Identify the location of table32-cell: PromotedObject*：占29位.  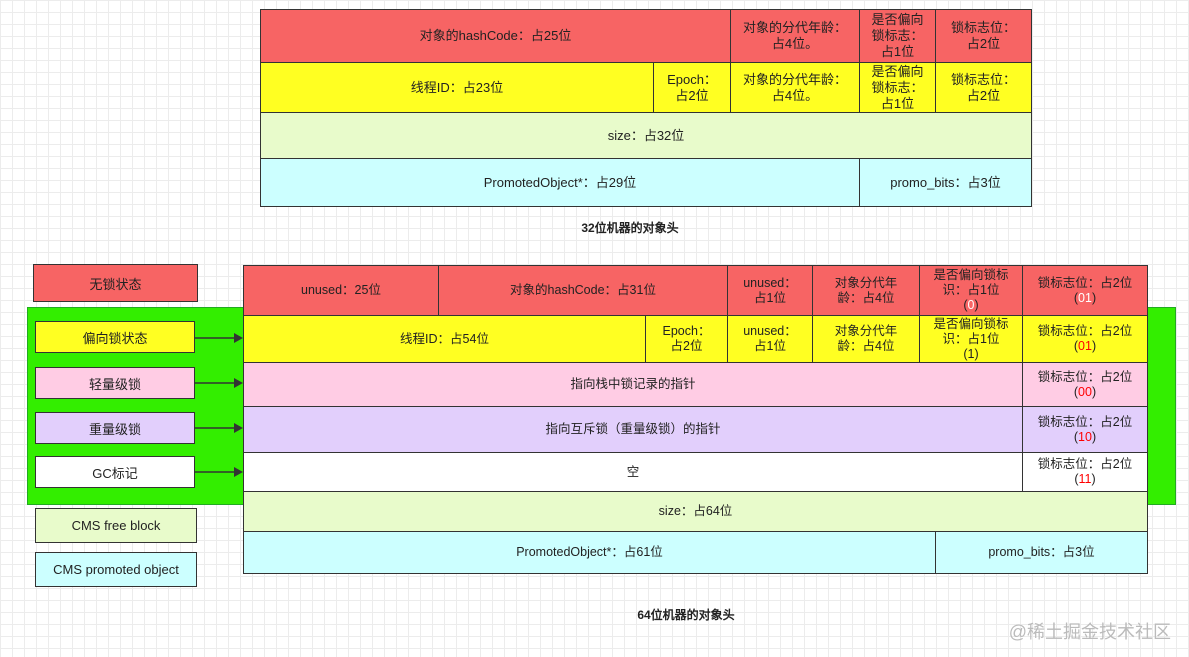
(560, 182).